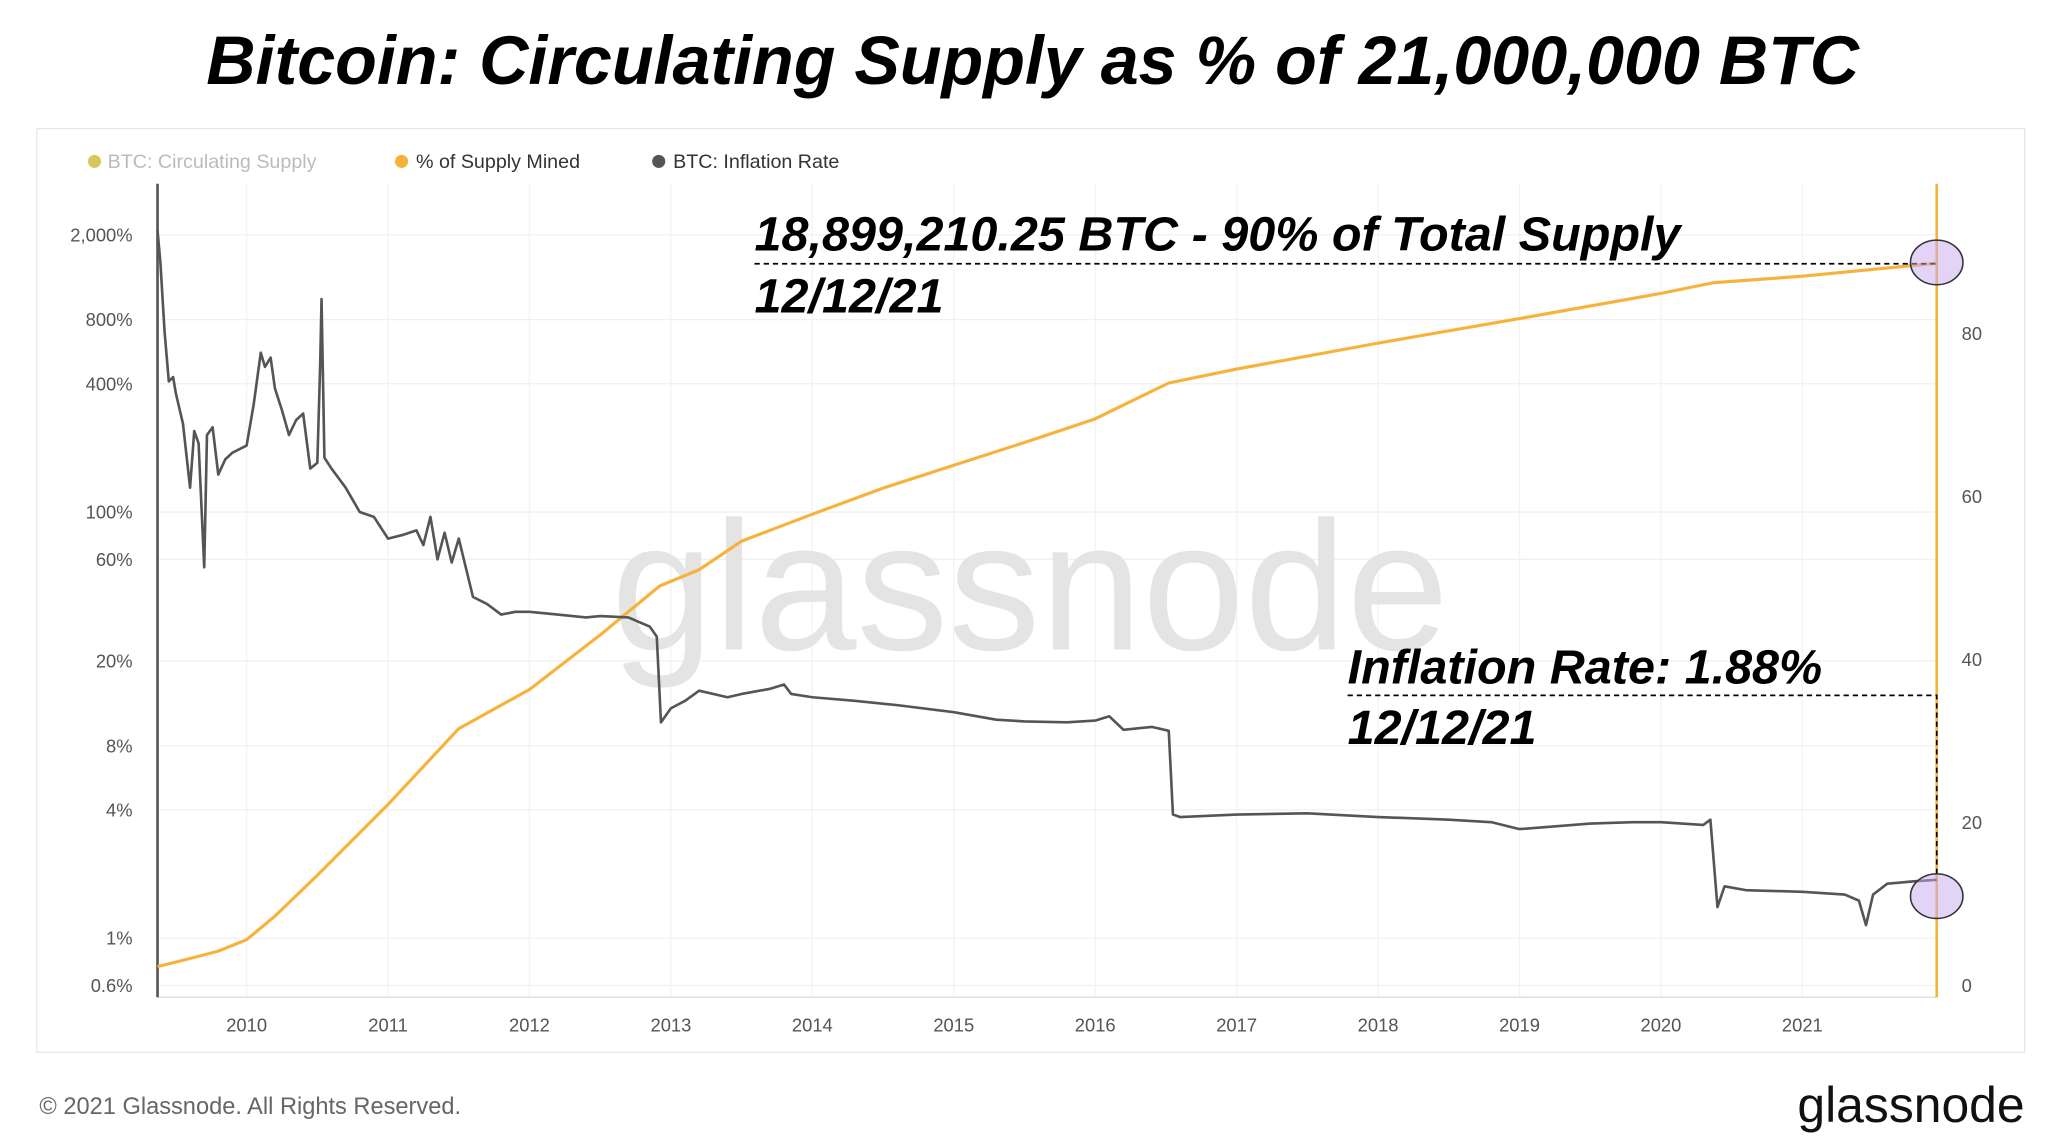  What do you see at coordinates (114, 559) in the screenshot?
I see `y-left-tick-label: 60%` at bounding box center [114, 559].